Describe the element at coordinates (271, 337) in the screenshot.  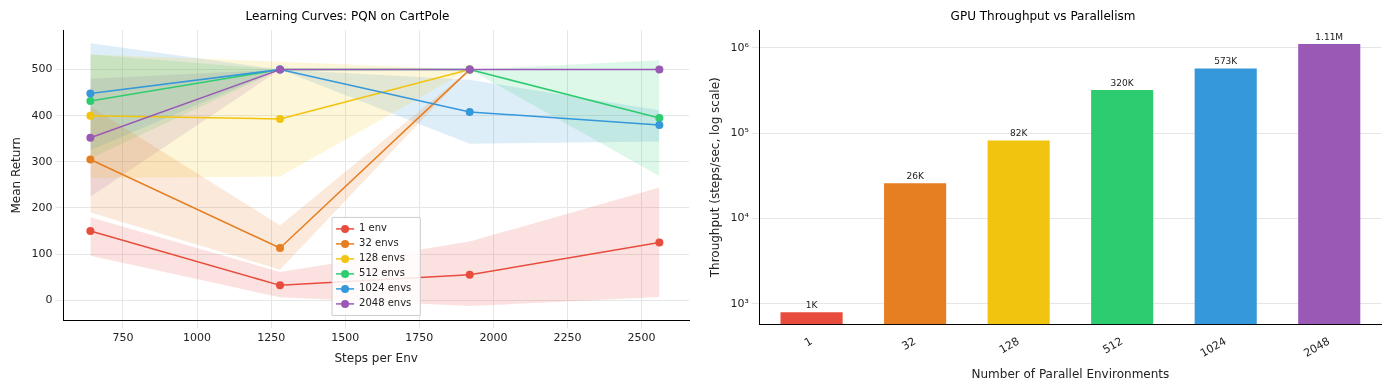
I see `x-tick-label: 1250` at that location.